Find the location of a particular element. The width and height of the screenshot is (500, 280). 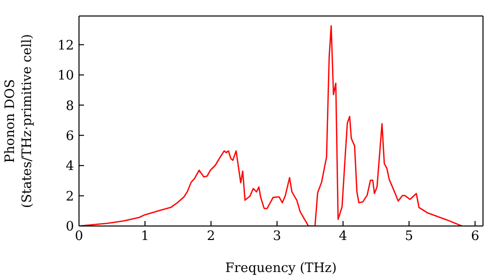

y-tick-label: 8 is located at coordinates (70, 106).